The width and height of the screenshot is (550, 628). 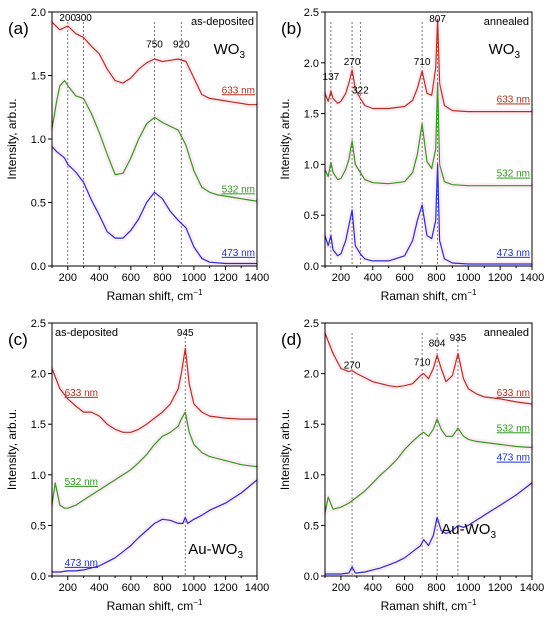 What do you see at coordinates (458, 338) in the screenshot?
I see `peak-label: 935` at bounding box center [458, 338].